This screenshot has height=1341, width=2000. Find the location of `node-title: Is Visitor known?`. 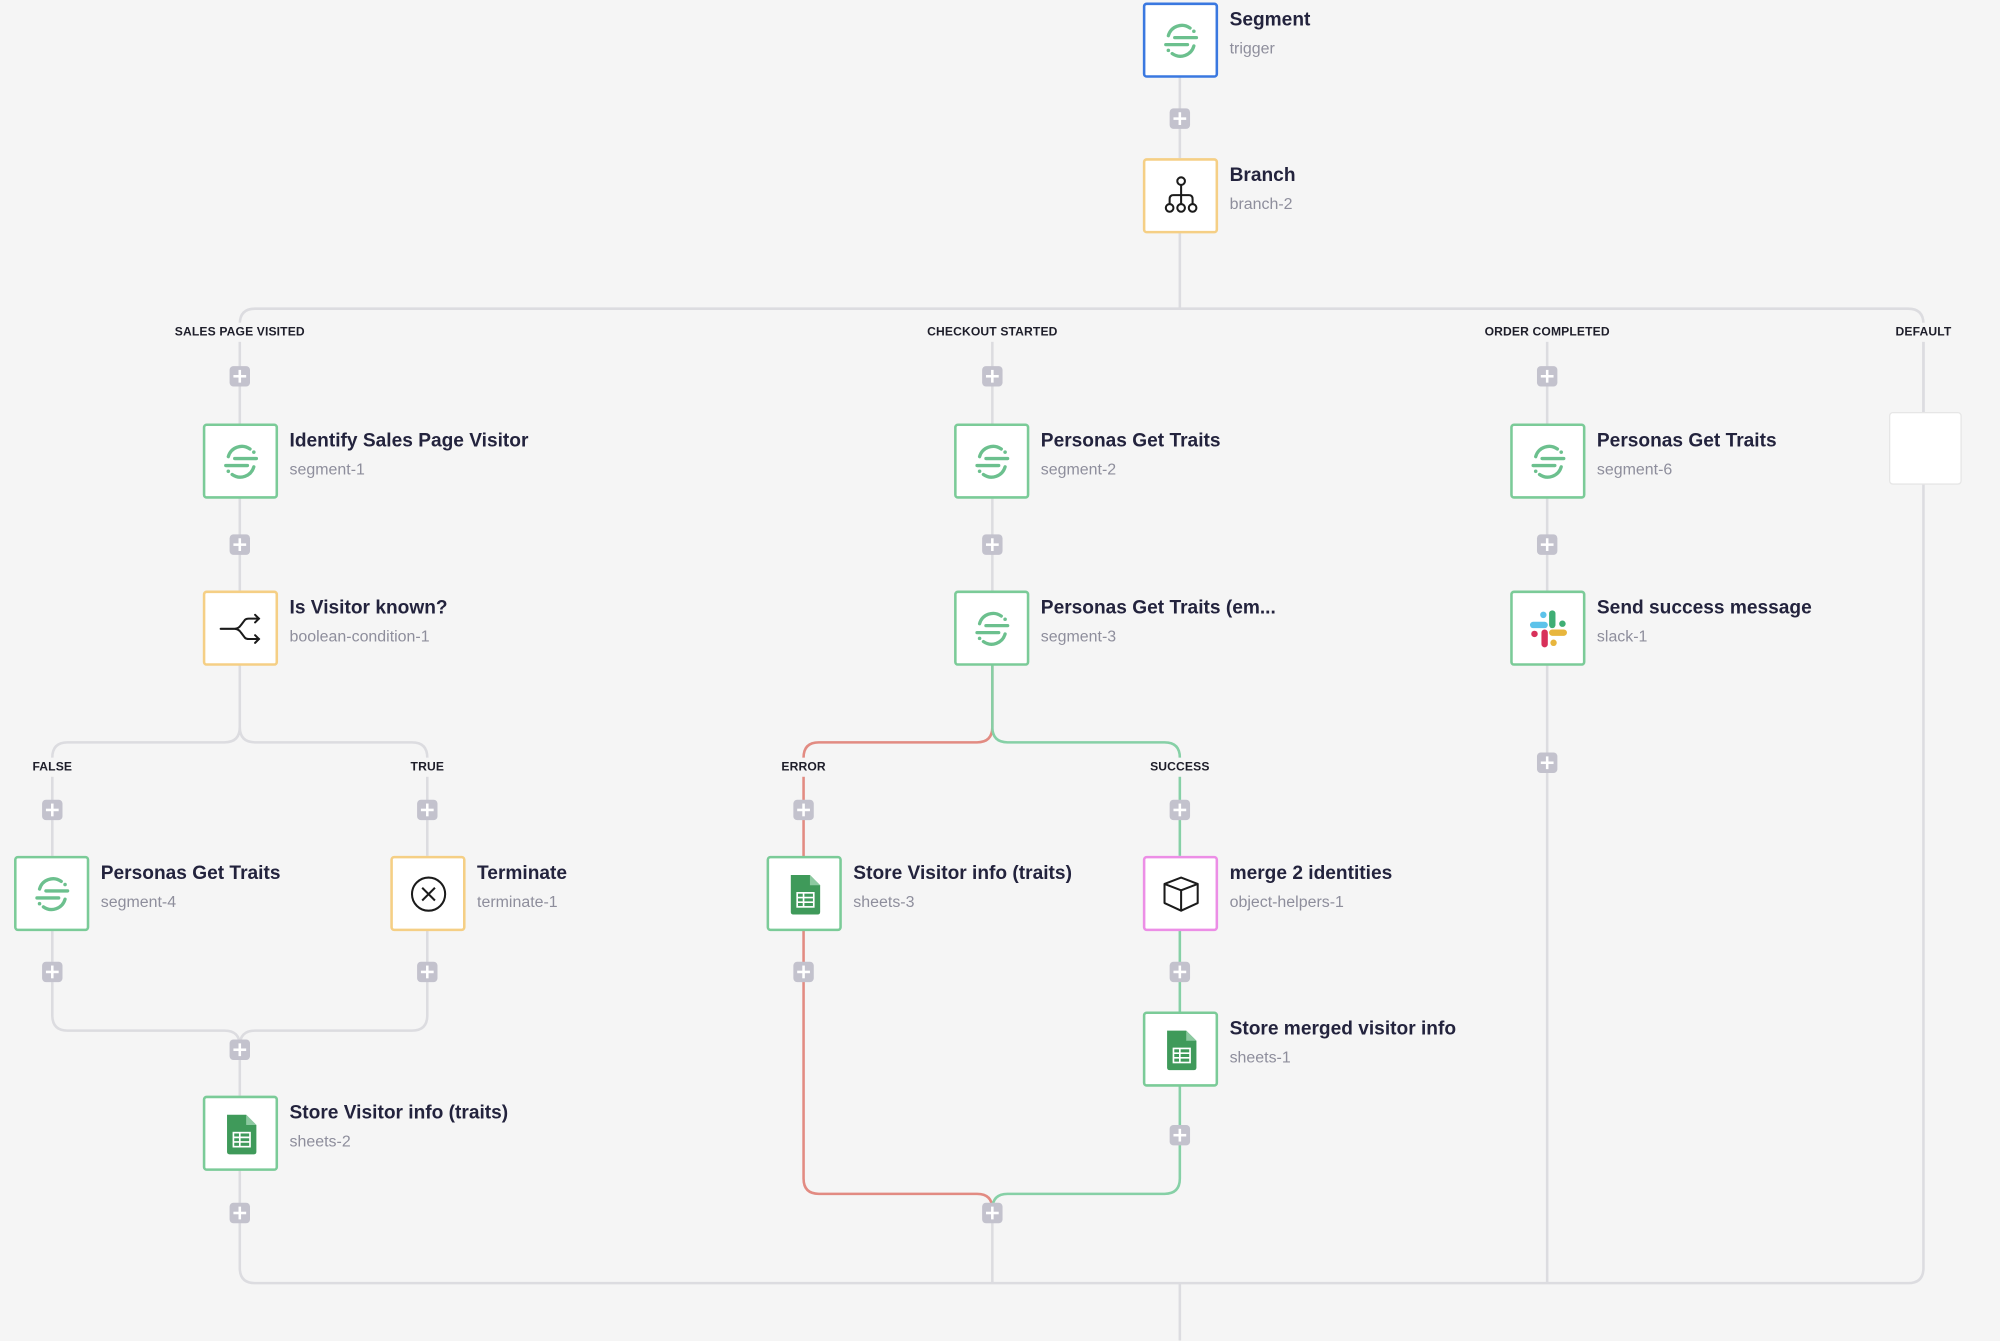

node-title: Is Visitor known? is located at coordinates (368, 607).